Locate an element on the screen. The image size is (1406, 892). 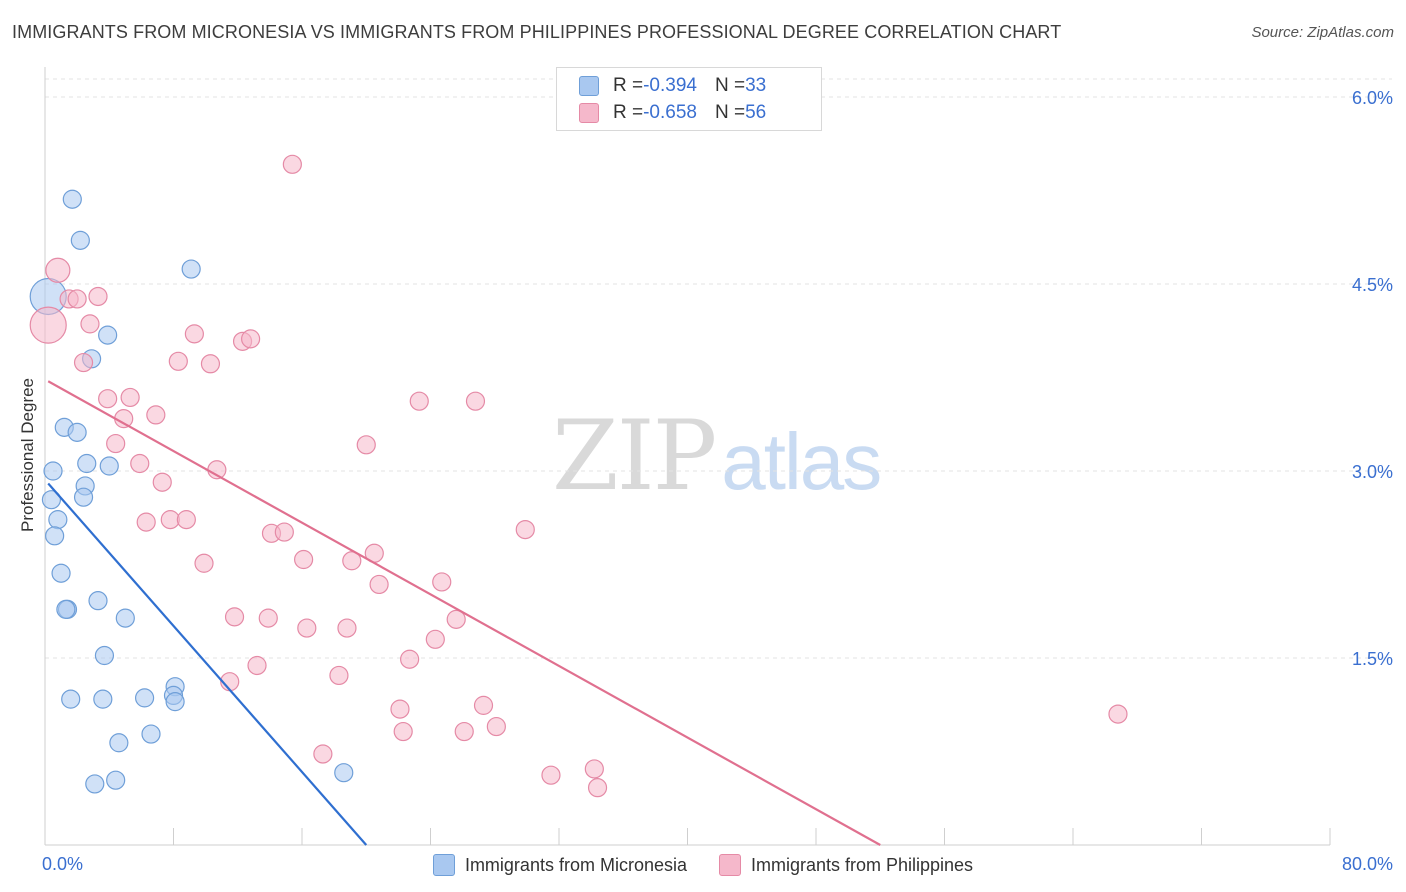
y-tick-label: 3.0% is located at coordinates (1372, 472).